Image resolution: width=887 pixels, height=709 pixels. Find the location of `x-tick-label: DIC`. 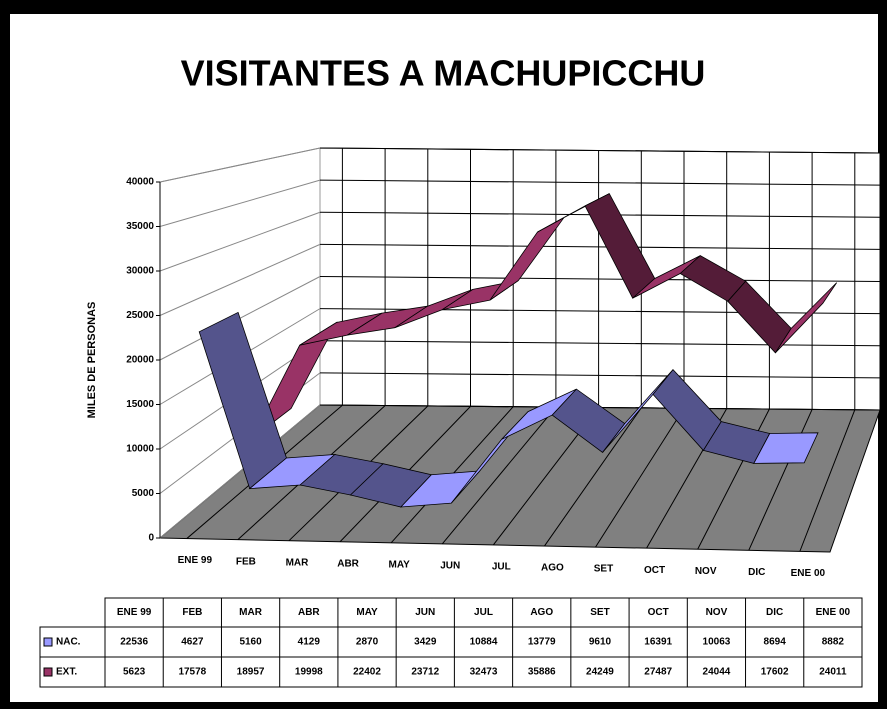

x-tick-label: DIC is located at coordinates (756, 572).